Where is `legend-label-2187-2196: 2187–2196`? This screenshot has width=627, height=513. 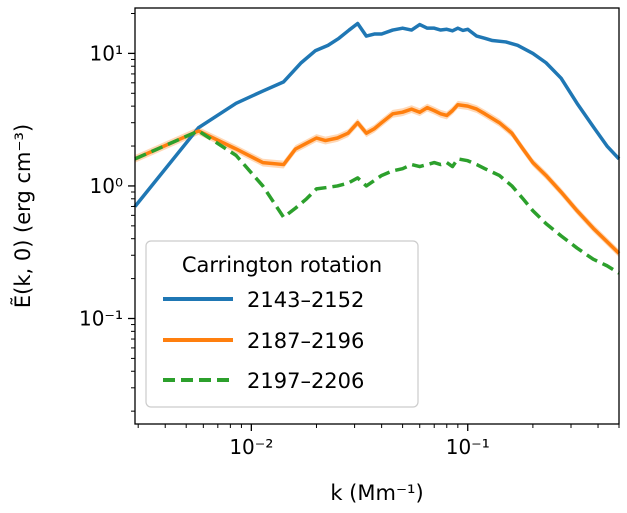
legend-label-2187-2196: 2187–2196 is located at coordinates (305, 341).